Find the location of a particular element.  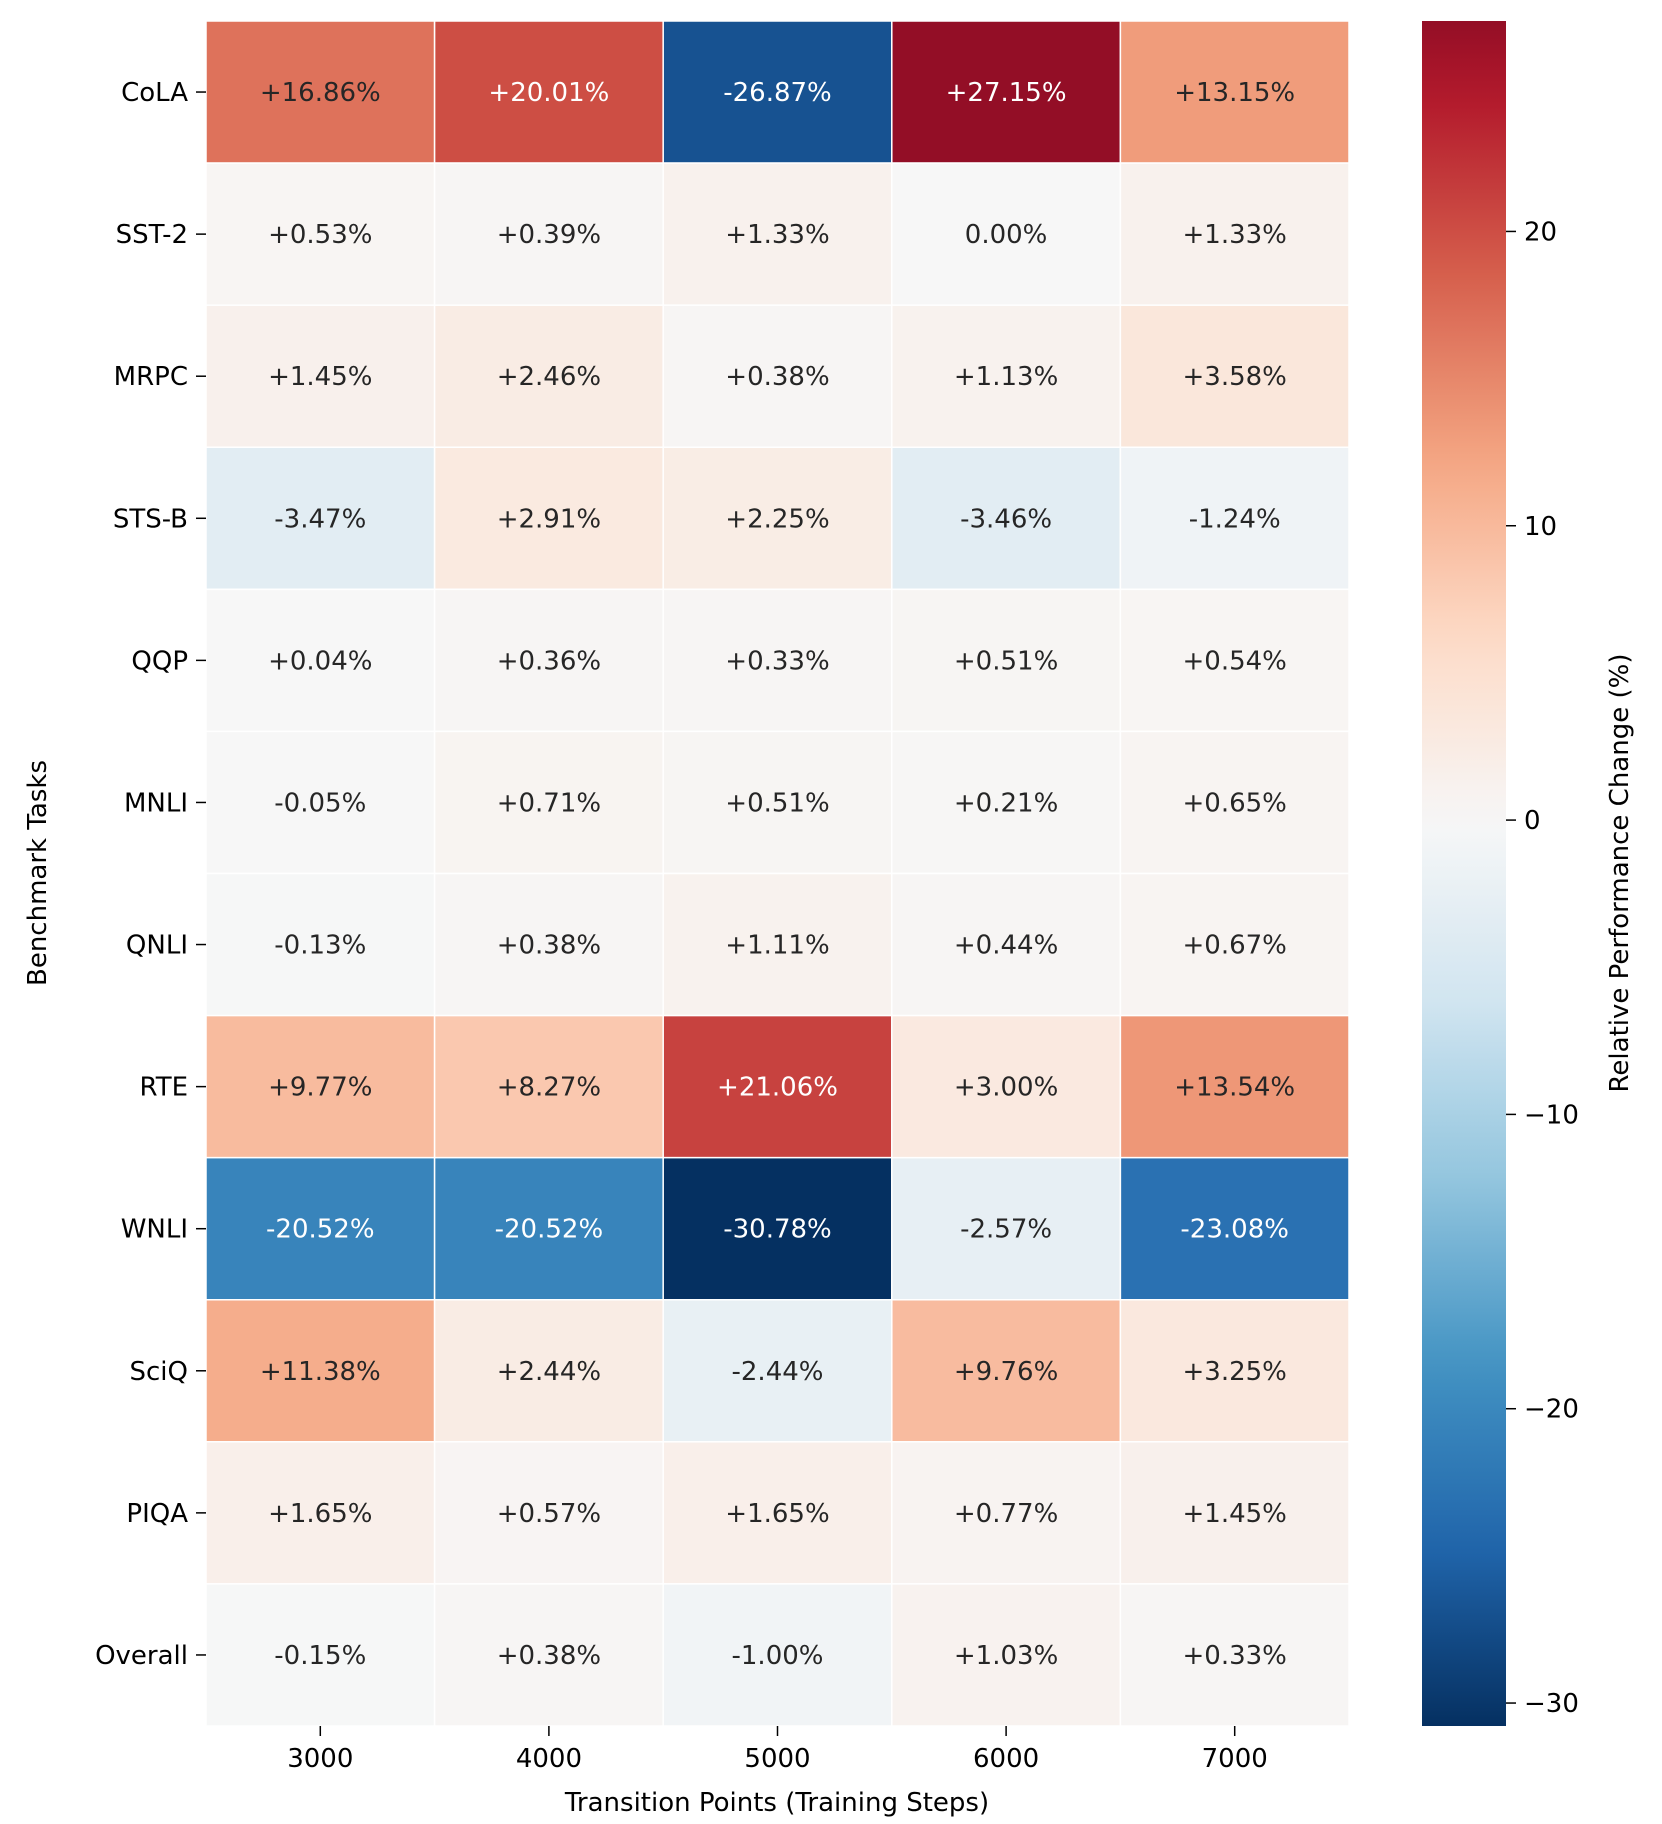

cell-value-label: +1.33% is located at coordinates (1235, 235).